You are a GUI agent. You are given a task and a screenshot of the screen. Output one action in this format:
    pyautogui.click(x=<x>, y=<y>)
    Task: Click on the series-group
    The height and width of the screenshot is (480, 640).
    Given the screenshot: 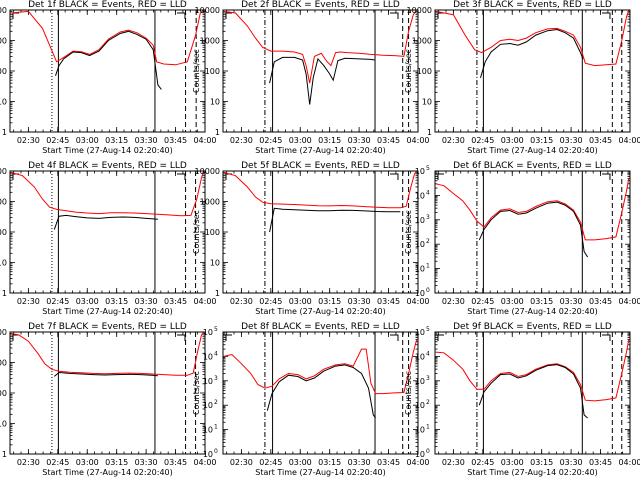 What is the action you would take?
    pyautogui.click(x=320, y=202)
    